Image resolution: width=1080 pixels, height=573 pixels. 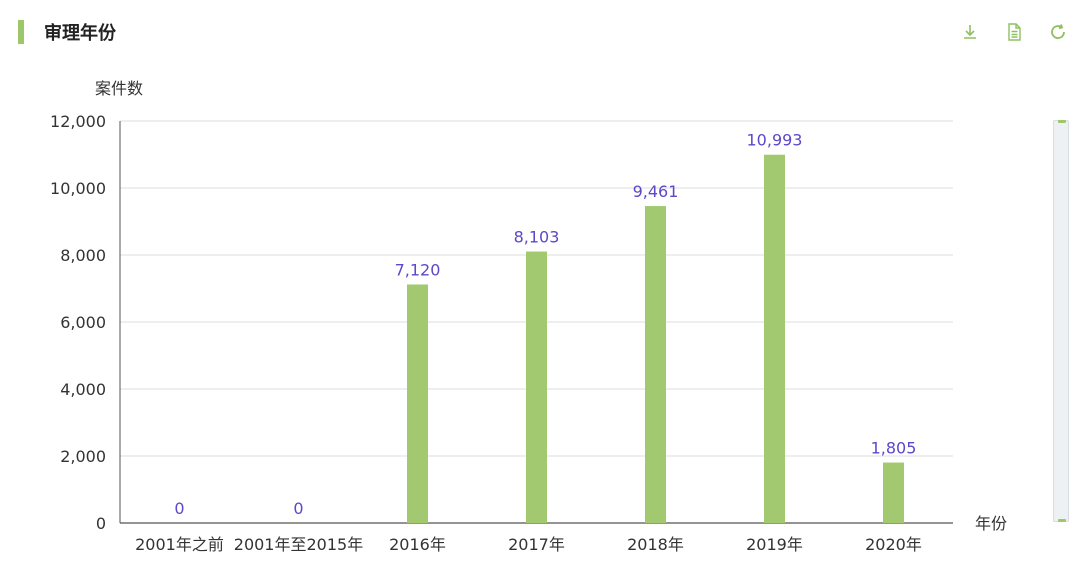 I want to click on data-label: 10,993, so click(x=775, y=140).